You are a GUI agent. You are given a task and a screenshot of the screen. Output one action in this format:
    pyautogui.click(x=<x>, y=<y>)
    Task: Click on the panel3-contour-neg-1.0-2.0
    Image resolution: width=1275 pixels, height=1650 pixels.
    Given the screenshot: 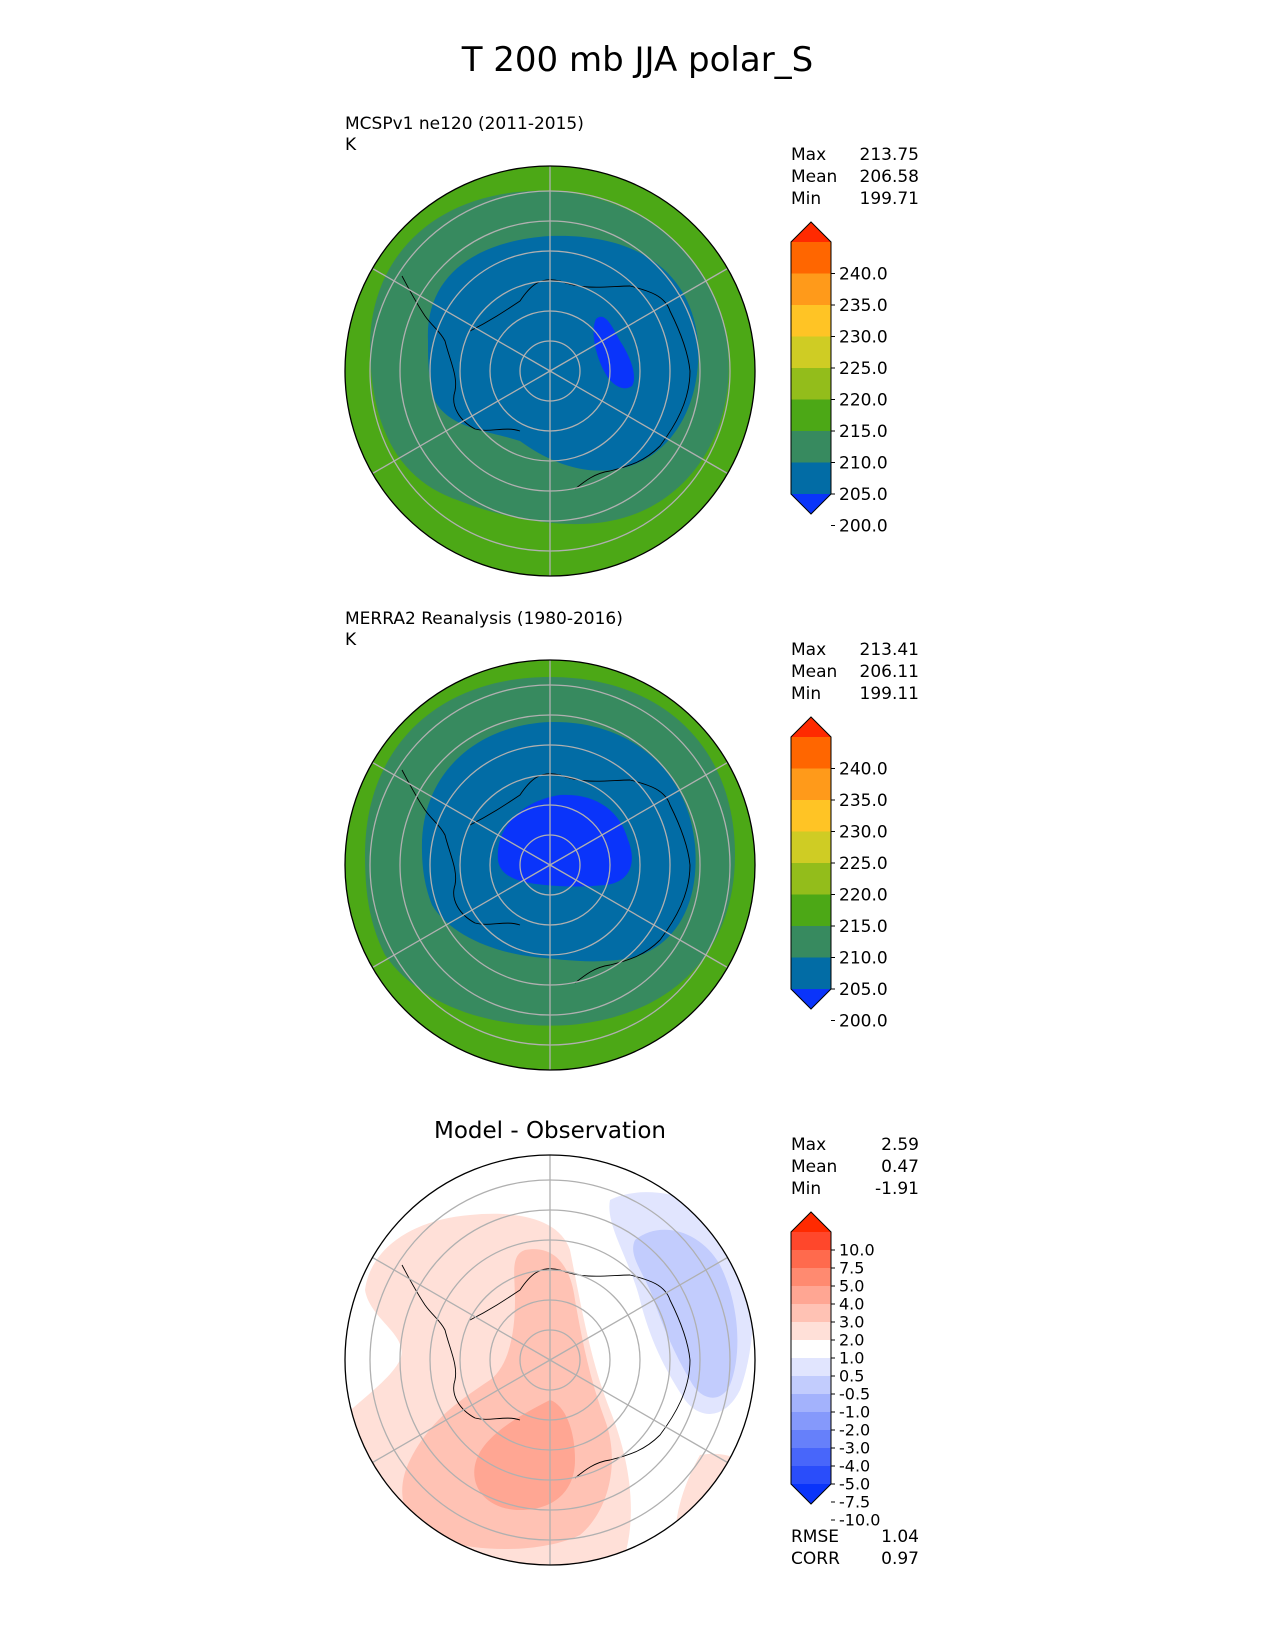 What is the action you would take?
    pyautogui.click(x=685, y=1313)
    